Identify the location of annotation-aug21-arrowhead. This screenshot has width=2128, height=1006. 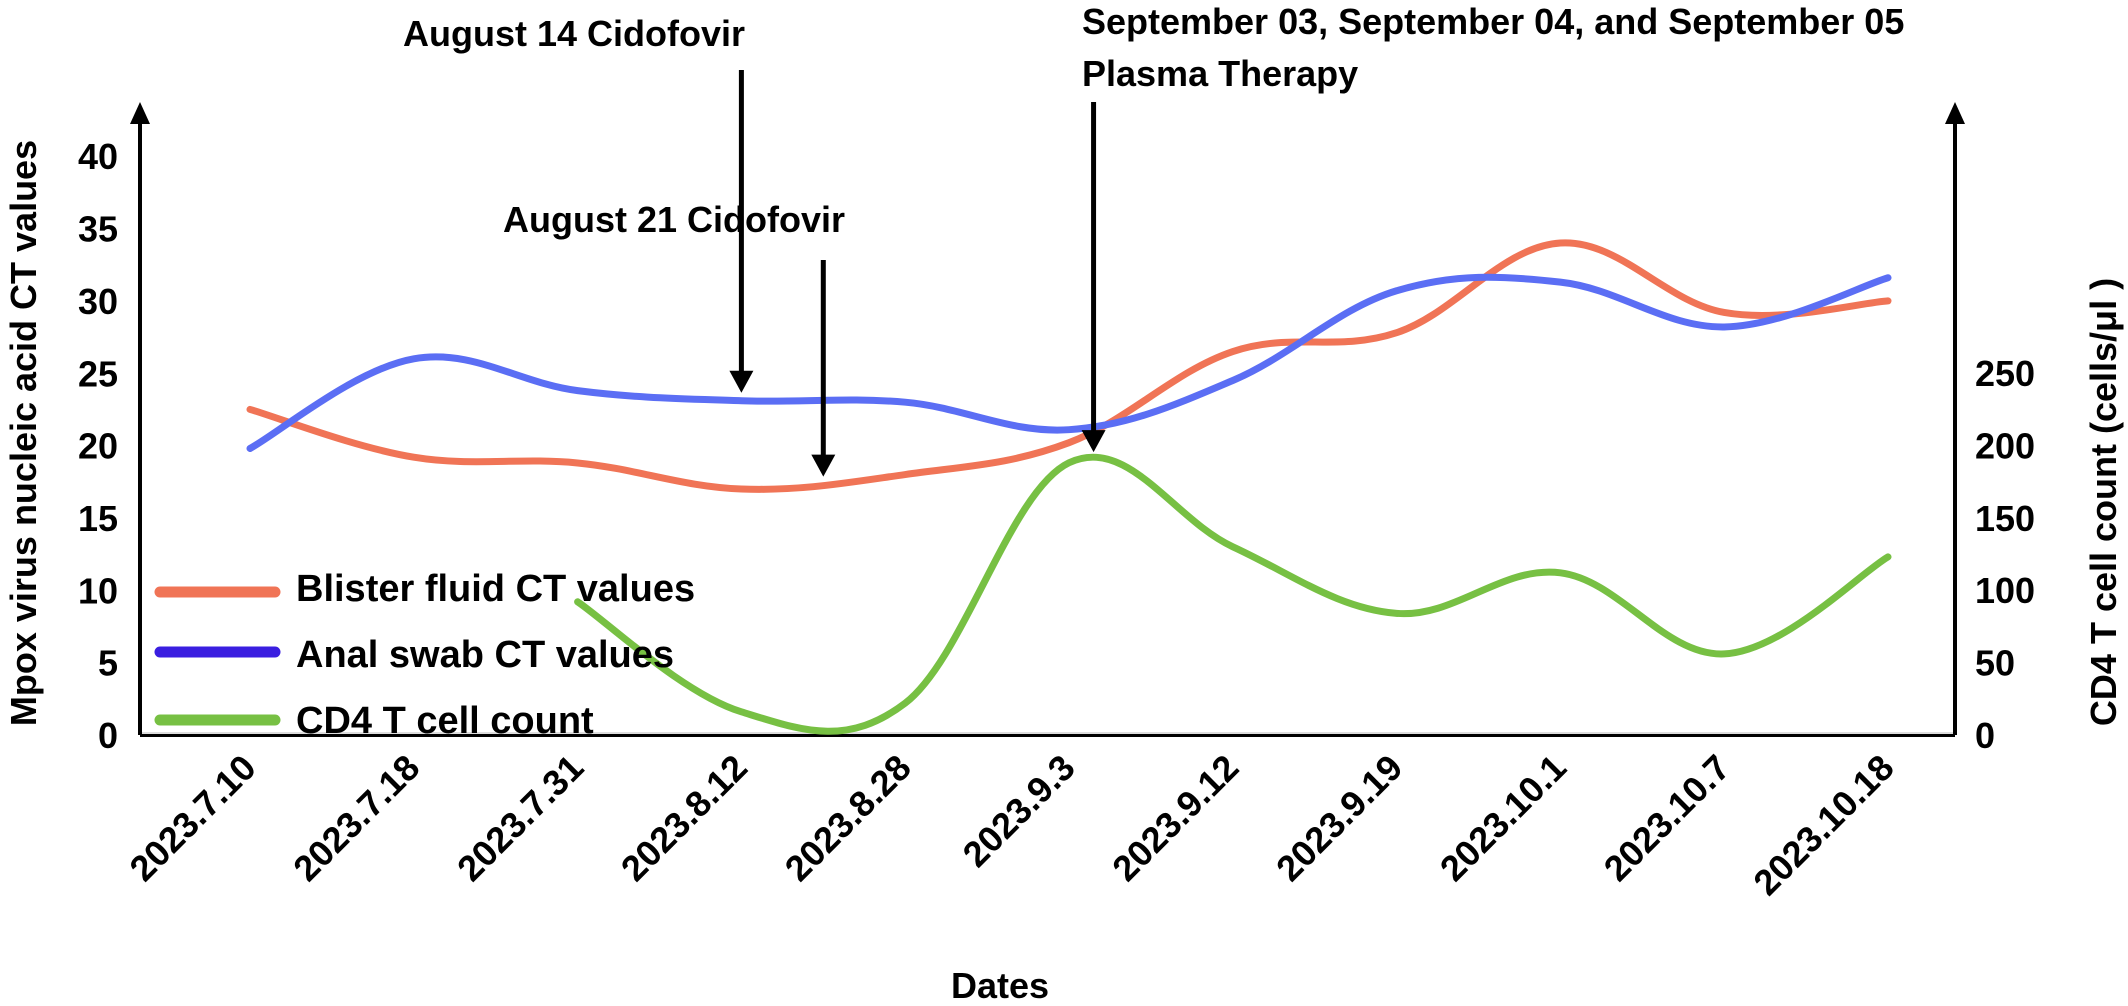
(823, 465).